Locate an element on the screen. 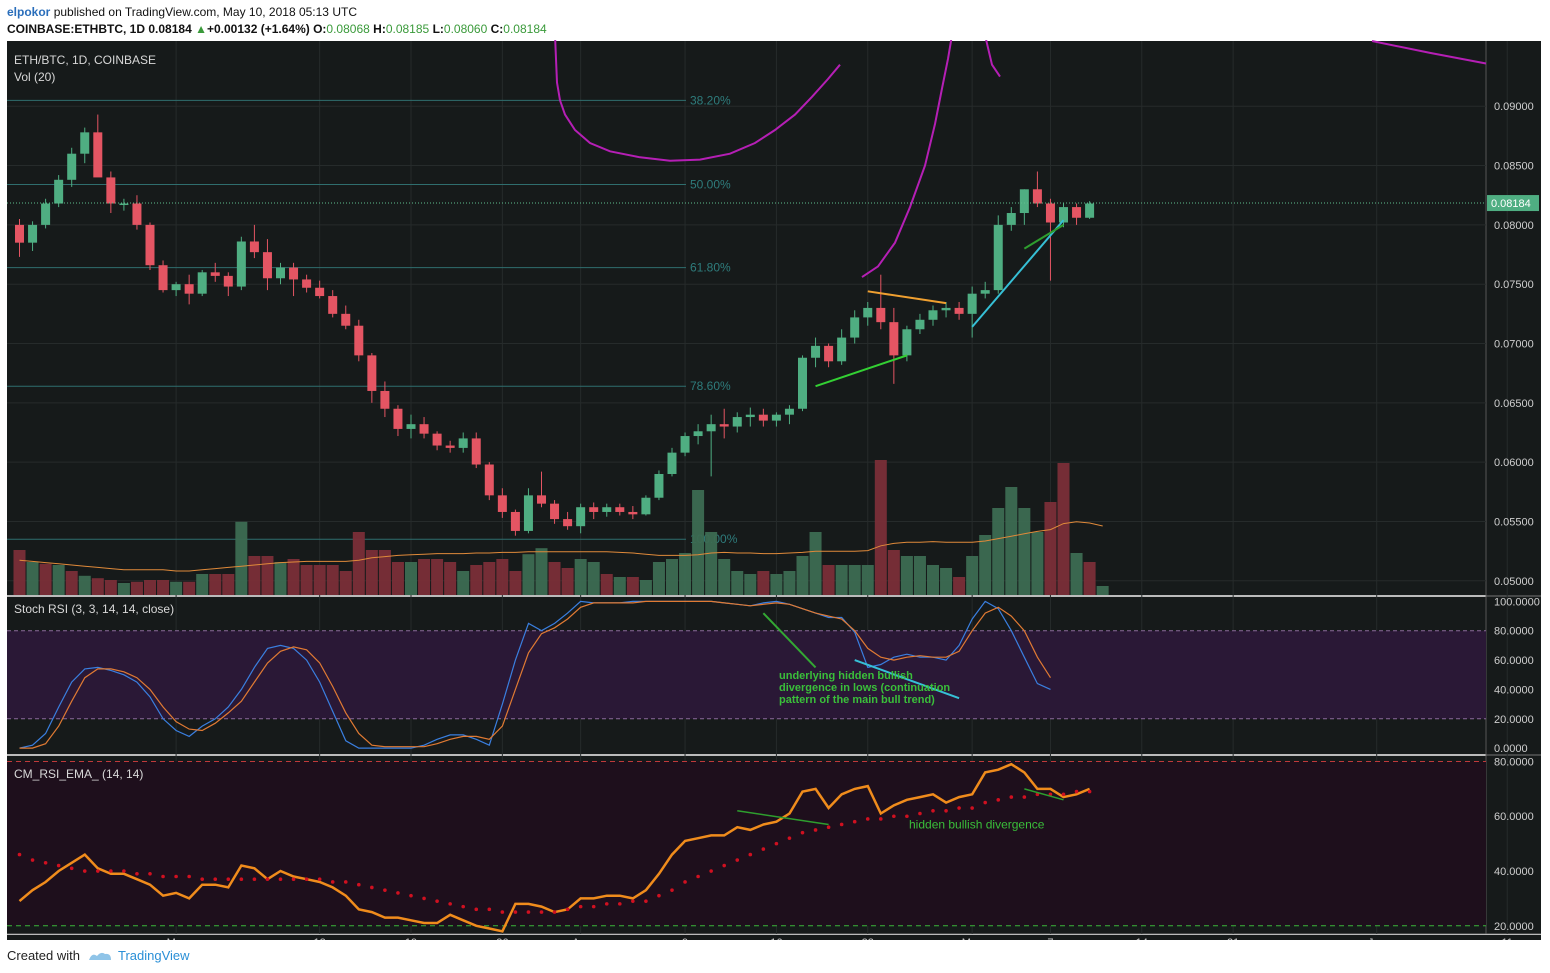  trendline is located at coordinates (1044, 237).